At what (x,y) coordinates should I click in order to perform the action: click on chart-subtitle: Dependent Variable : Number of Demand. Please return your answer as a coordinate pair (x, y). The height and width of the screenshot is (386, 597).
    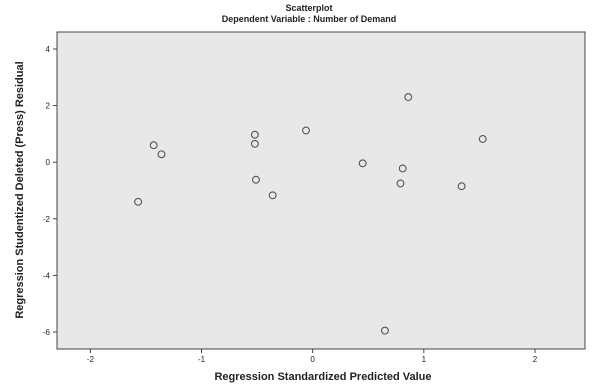
    Looking at the image, I should click on (309, 19).